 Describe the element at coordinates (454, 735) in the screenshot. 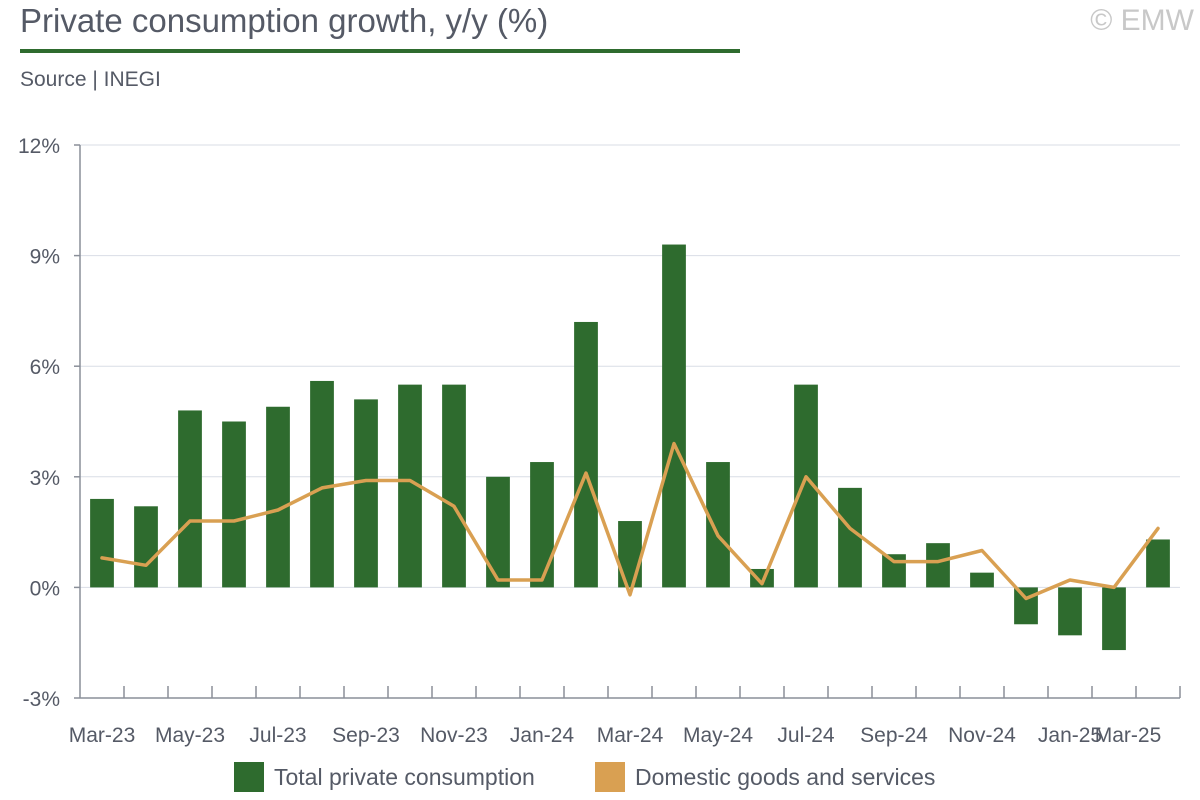

I see `x-tick-label: Nov-23` at that location.